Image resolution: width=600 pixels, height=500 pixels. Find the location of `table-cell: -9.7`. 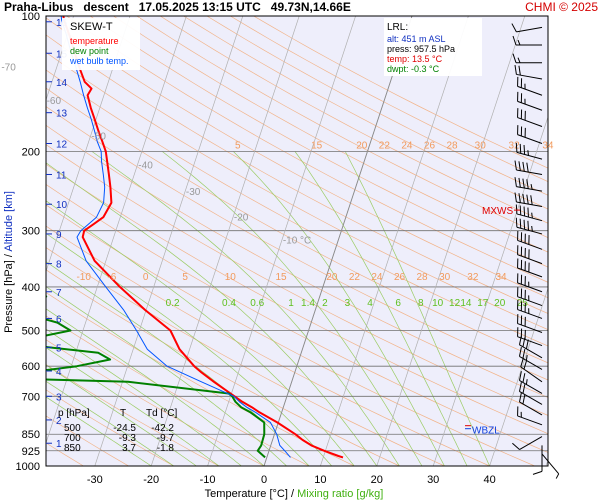

table-cell: -9.7 is located at coordinates (166, 438).